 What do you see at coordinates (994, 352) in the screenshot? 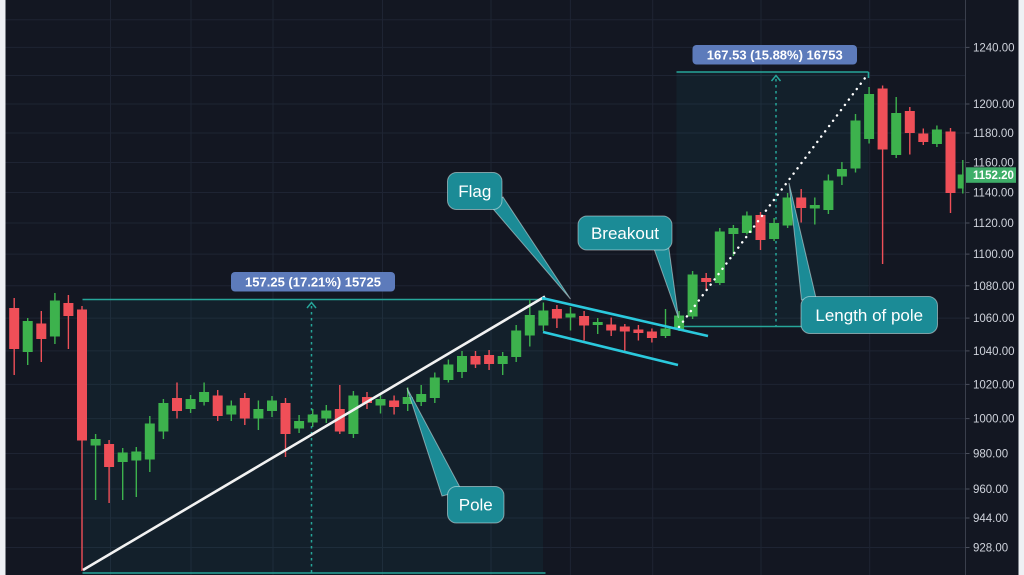
I see `svg-text: 1040.00` at bounding box center [994, 352].